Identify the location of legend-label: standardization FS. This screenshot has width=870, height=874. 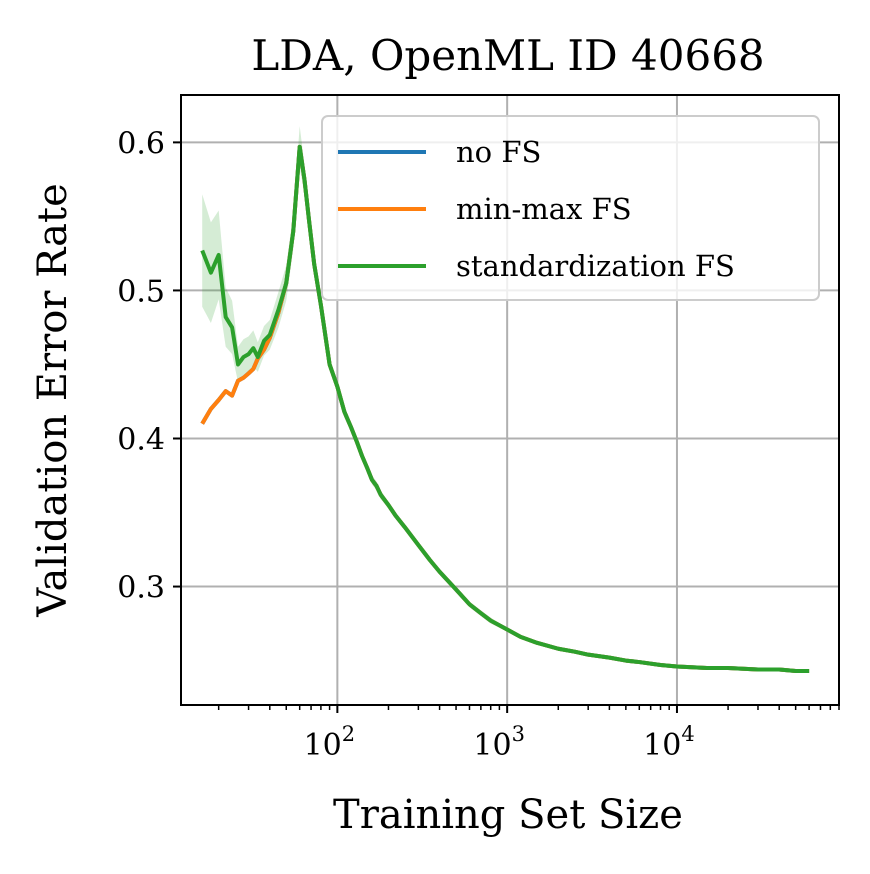
(595, 266).